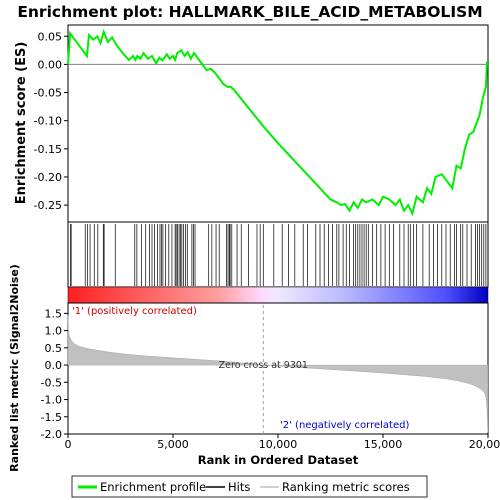 The height and width of the screenshot is (500, 500). Describe the element at coordinates (14, 368) in the screenshot. I see `metric-y-axis-label: Ranked list metric (Signal2Noise)` at that location.